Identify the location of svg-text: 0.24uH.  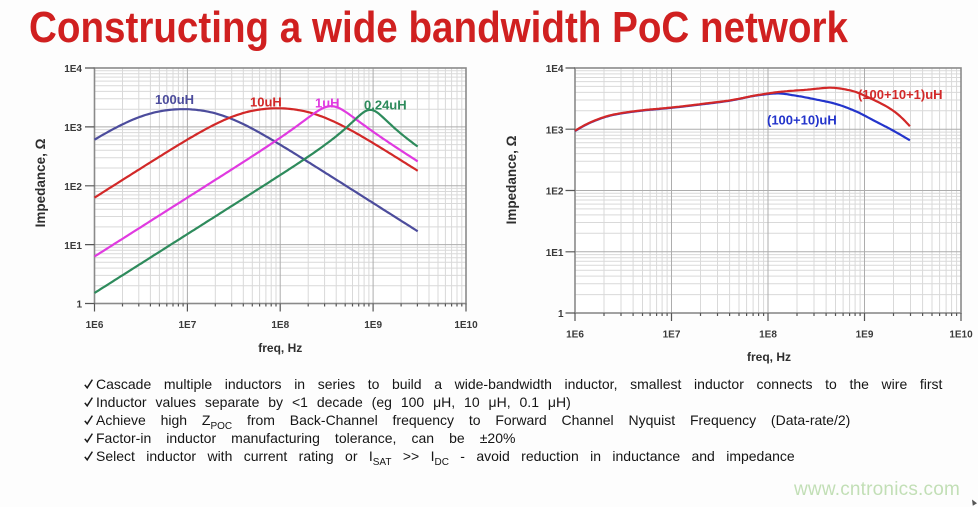
(385, 105).